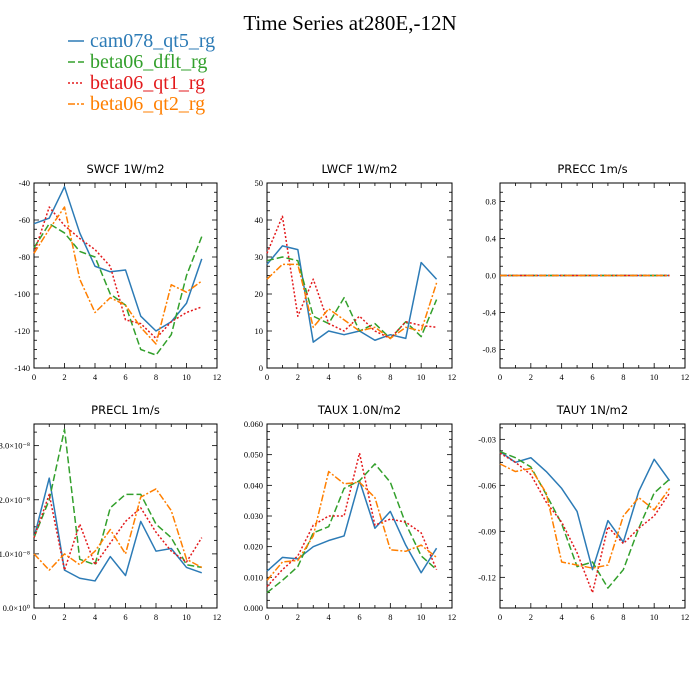 The width and height of the screenshot is (700, 700). What do you see at coordinates (253, 424) in the screenshot?
I see `y-tick-label: 0.060` at bounding box center [253, 424].